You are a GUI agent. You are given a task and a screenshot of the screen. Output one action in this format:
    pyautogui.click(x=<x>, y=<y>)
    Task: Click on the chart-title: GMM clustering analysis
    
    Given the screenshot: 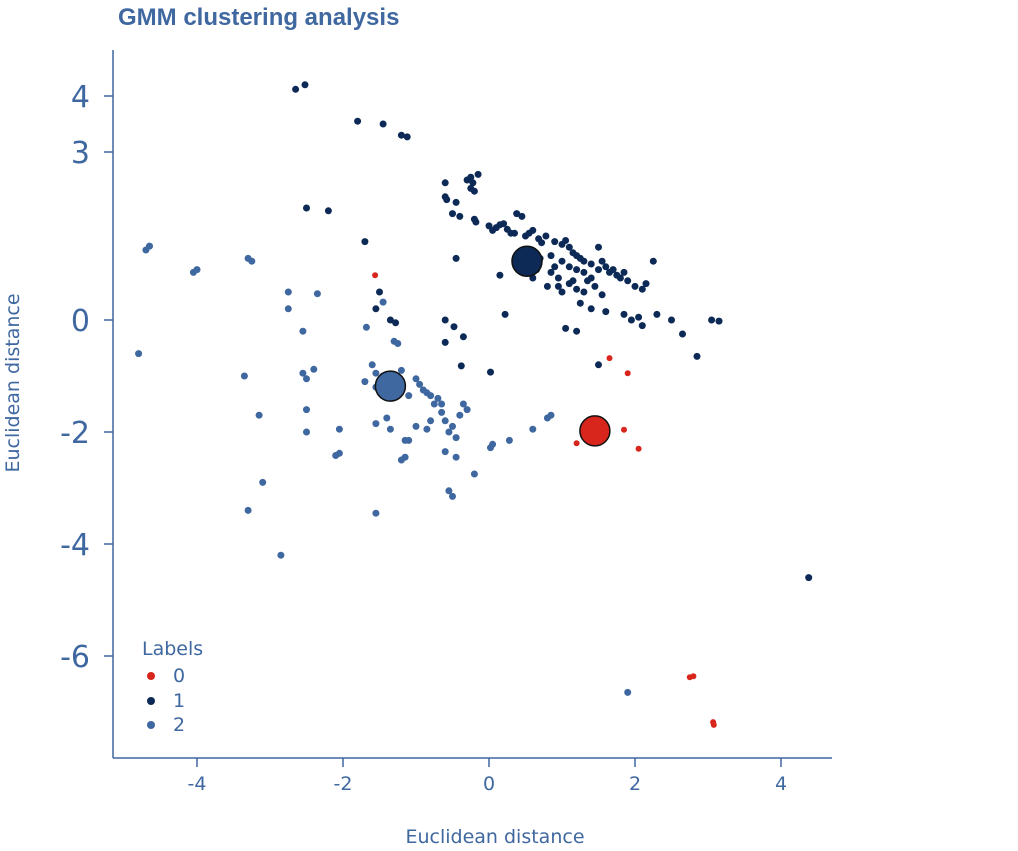 What is the action you would take?
    pyautogui.click(x=258, y=17)
    